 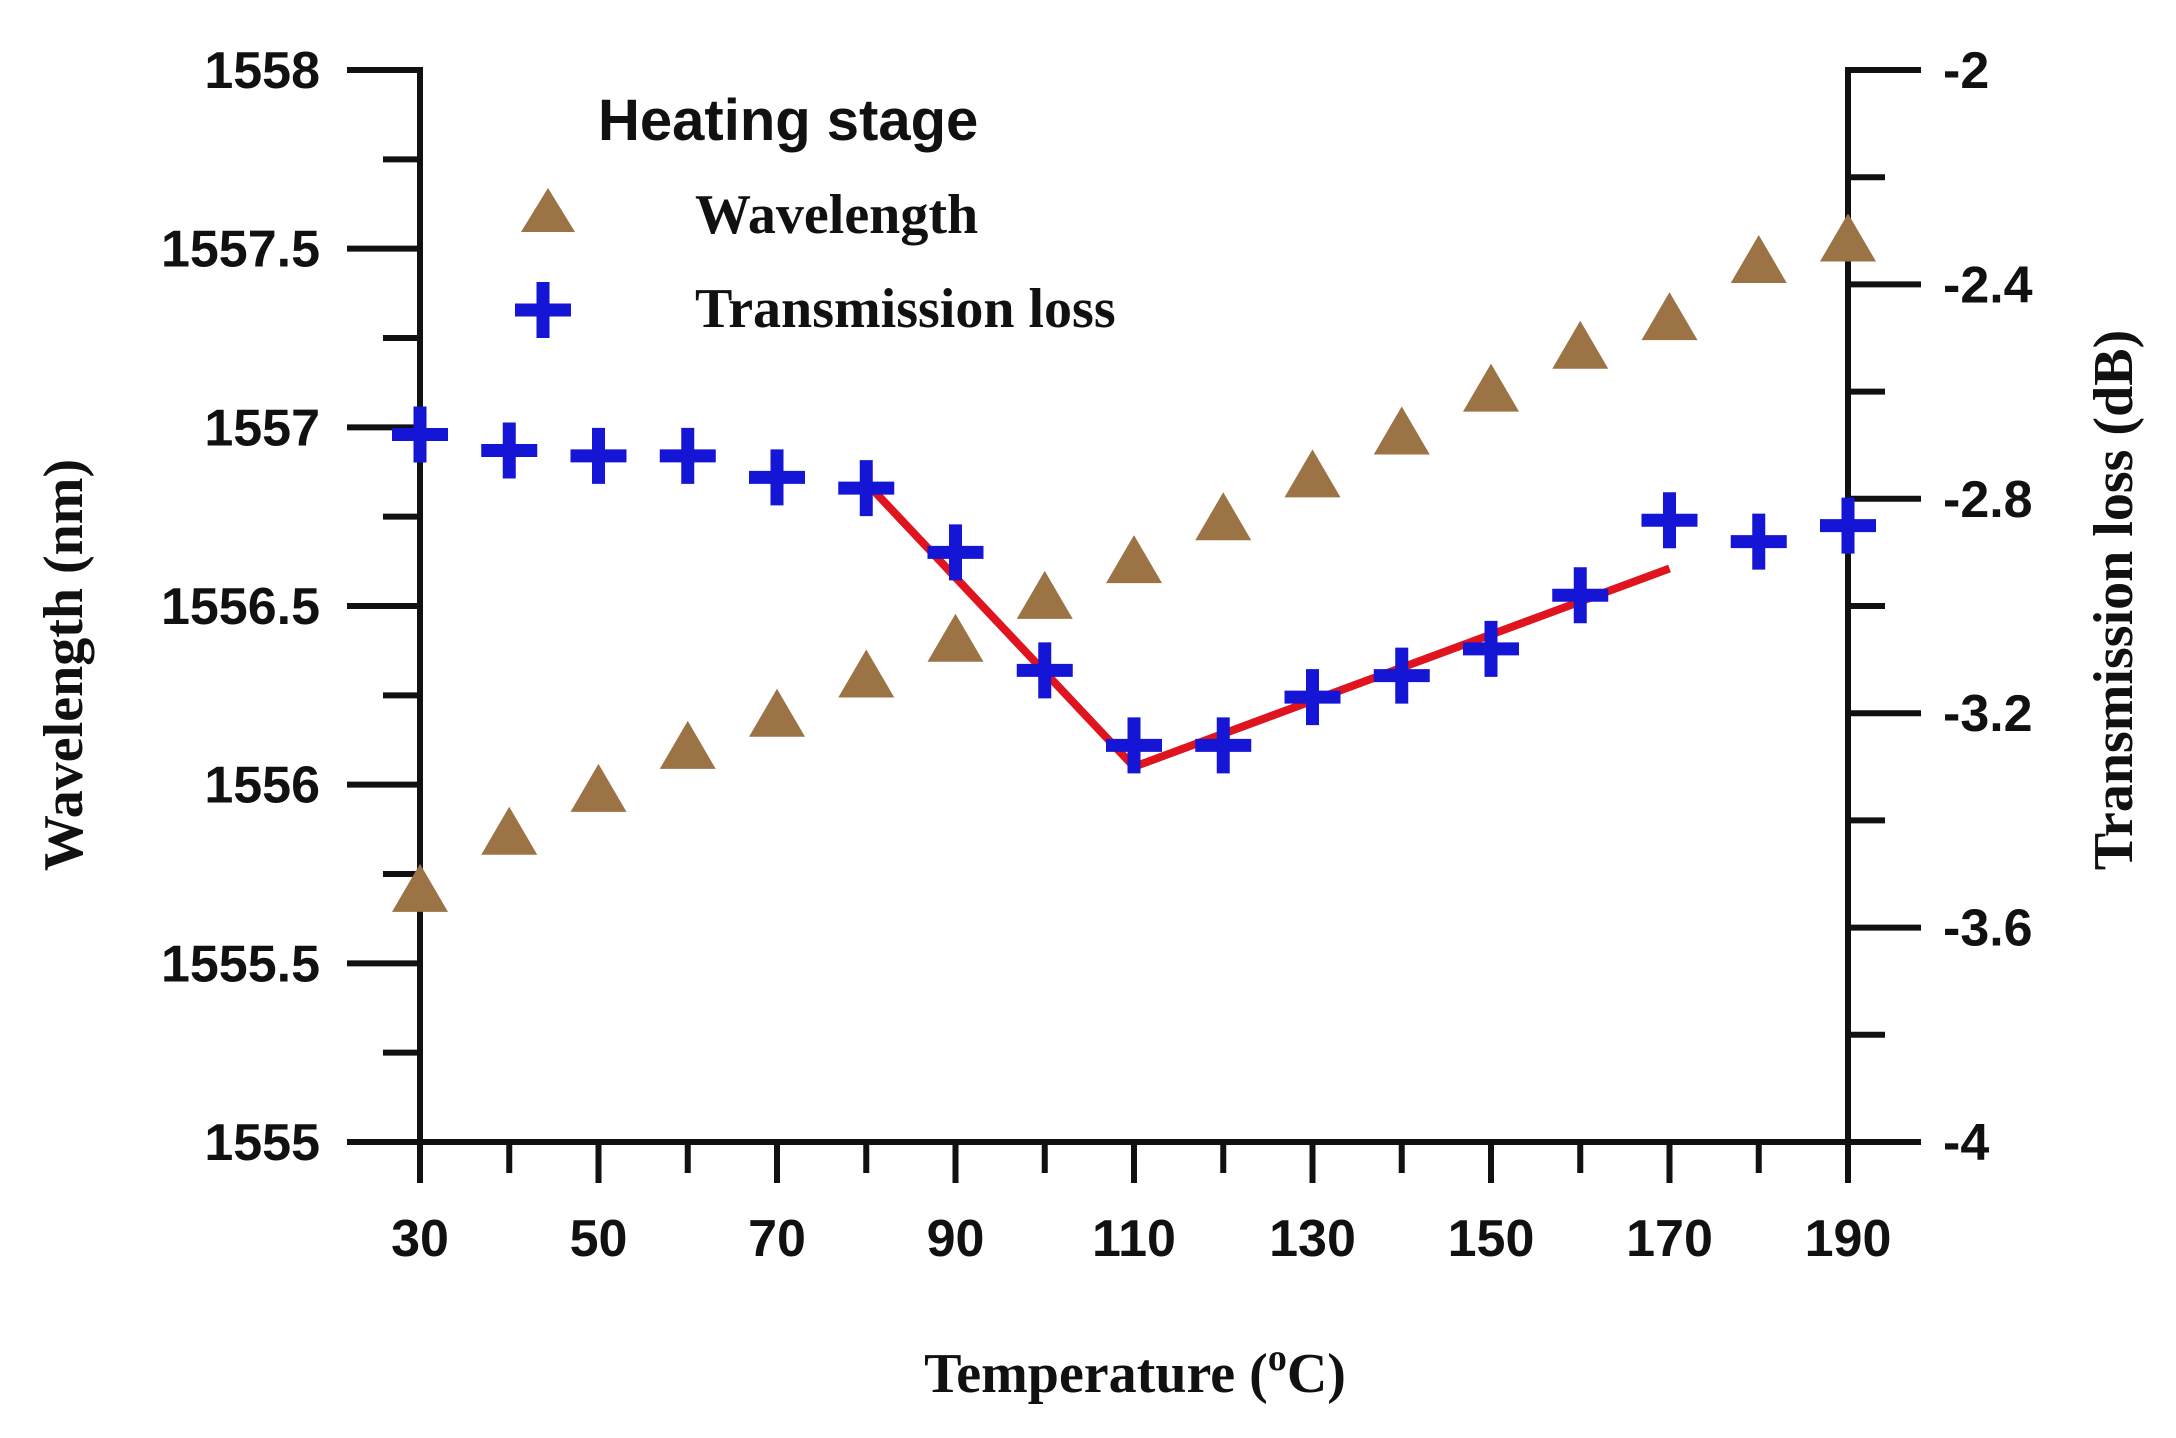 I want to click on right-y-tick-label: -3.6, so click(x=1988, y=929).